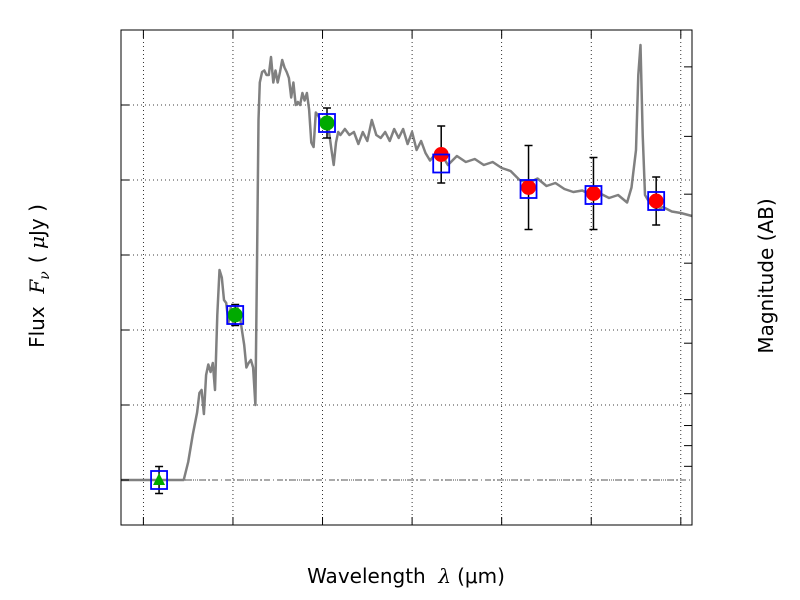  Describe the element at coordinates (481, 576) in the screenshot. I see `x-axis-label-unit: (μm)` at that location.